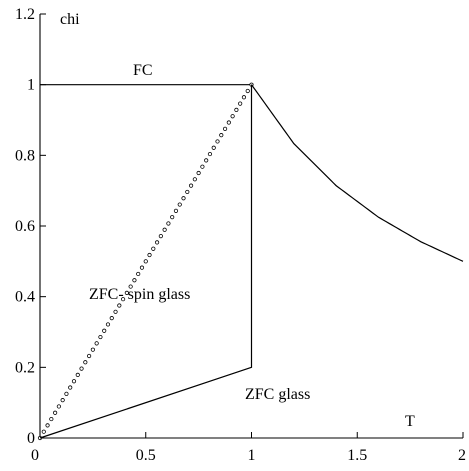  What do you see at coordinates (277, 394) in the screenshot?
I see `annotation-zfc-glass: ZFC glass` at bounding box center [277, 394].